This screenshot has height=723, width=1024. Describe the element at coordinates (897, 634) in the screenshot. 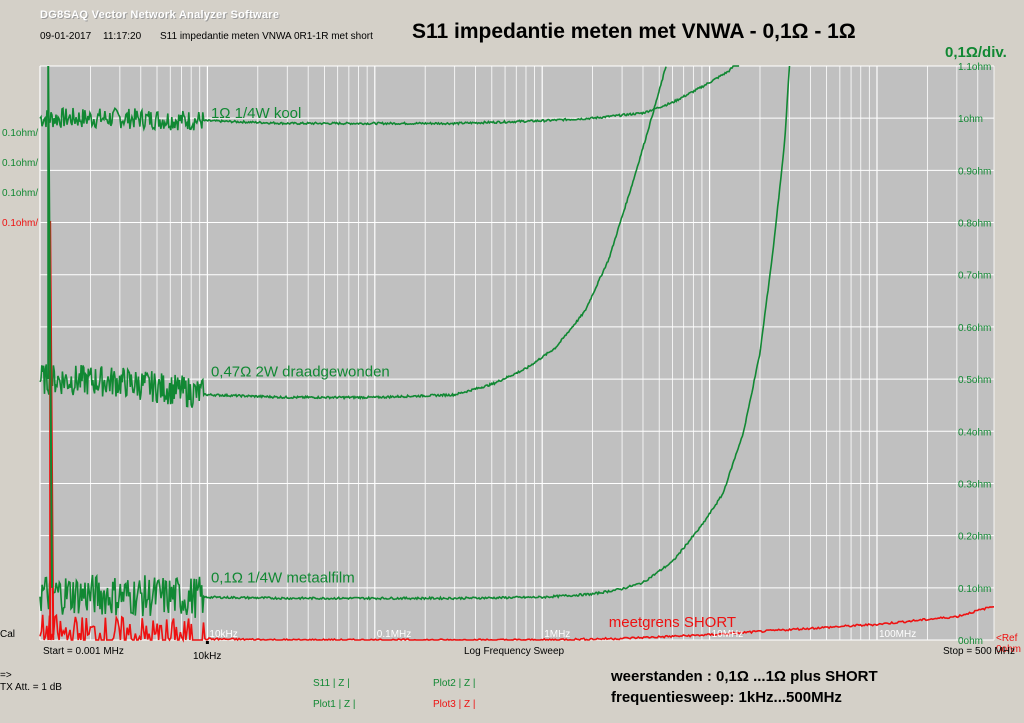

I see `x-tick-label: 100MHz` at that location.